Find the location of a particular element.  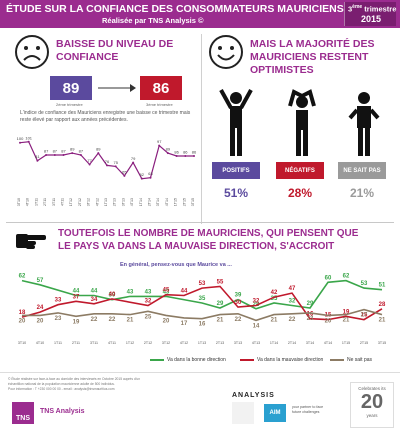

company-name: TNS Analysis is located at coordinates (62, 411).